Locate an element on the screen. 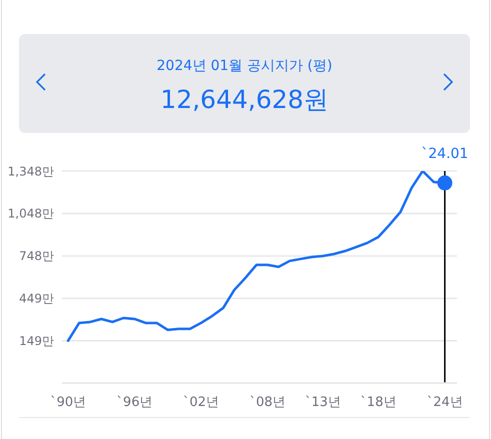  y-tick-label: 748만 is located at coordinates (36, 256).